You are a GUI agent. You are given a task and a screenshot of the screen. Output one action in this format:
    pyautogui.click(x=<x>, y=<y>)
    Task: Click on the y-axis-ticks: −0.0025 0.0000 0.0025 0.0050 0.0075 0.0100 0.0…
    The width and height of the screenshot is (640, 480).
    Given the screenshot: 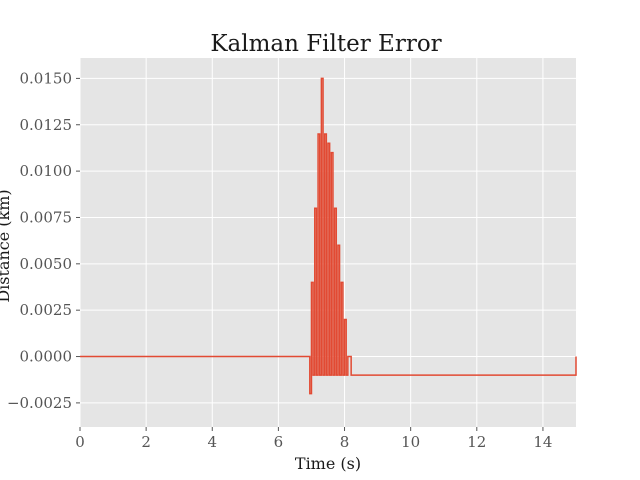 What is the action you would take?
    pyautogui.click(x=43, y=240)
    